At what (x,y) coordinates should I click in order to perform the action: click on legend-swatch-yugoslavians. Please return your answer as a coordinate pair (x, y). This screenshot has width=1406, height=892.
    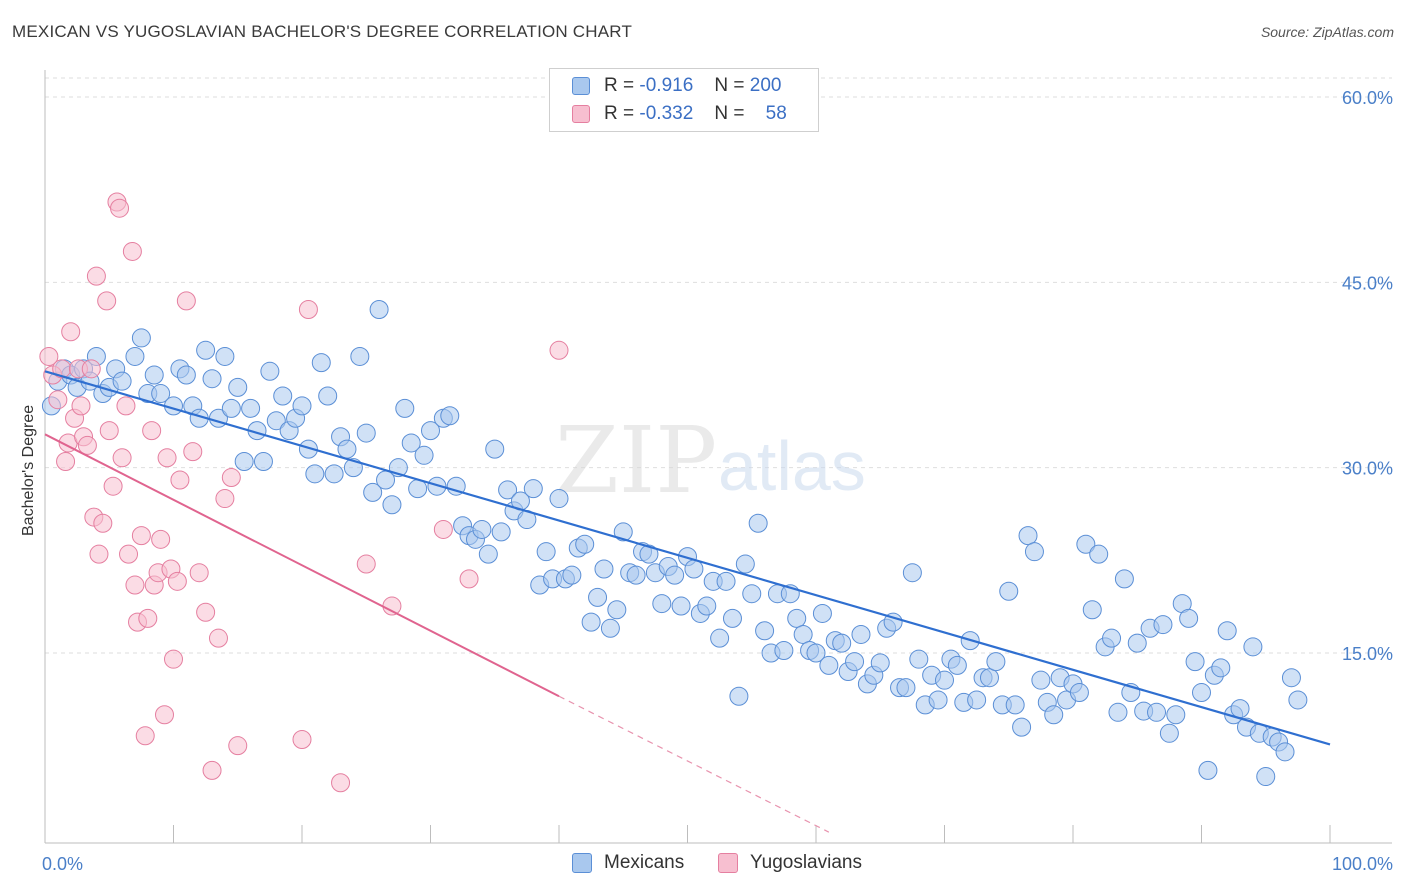
    Looking at the image, I should click on (728, 863).